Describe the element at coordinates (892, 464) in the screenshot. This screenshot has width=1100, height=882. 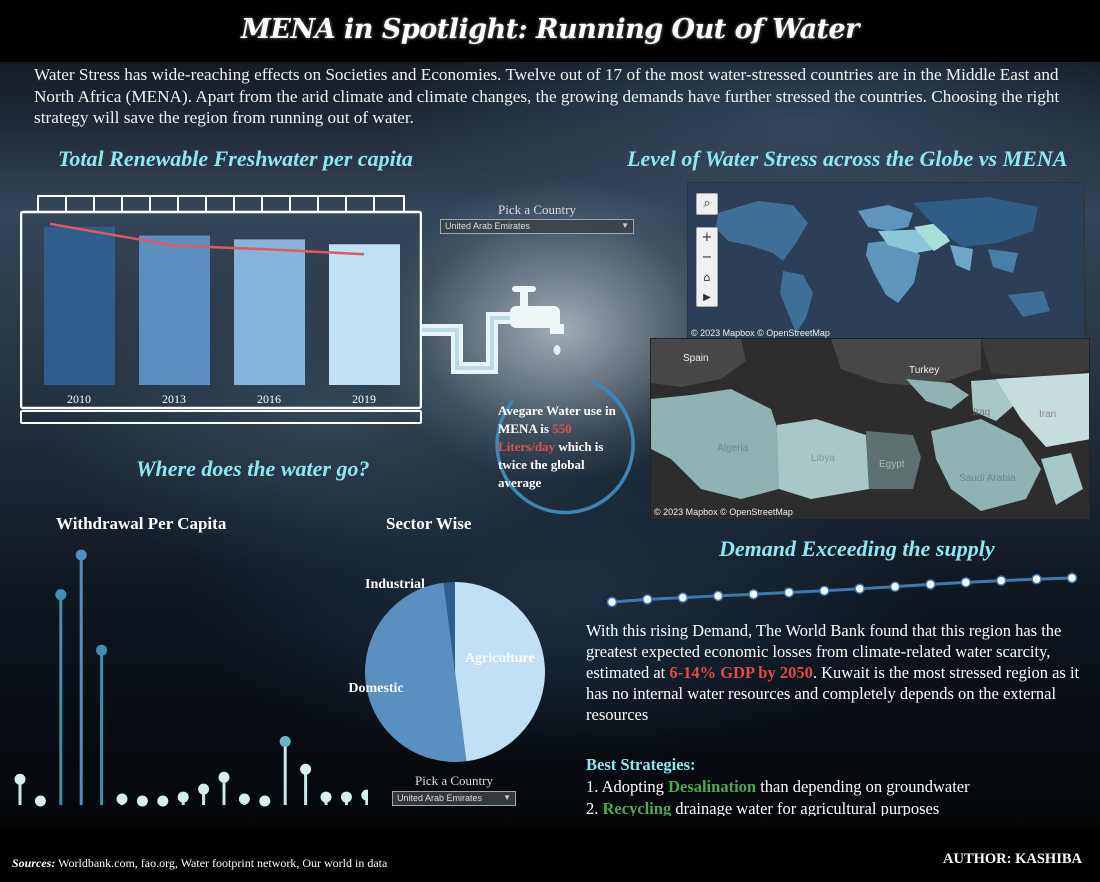
I see `map-label-egypt: Egypt` at that location.